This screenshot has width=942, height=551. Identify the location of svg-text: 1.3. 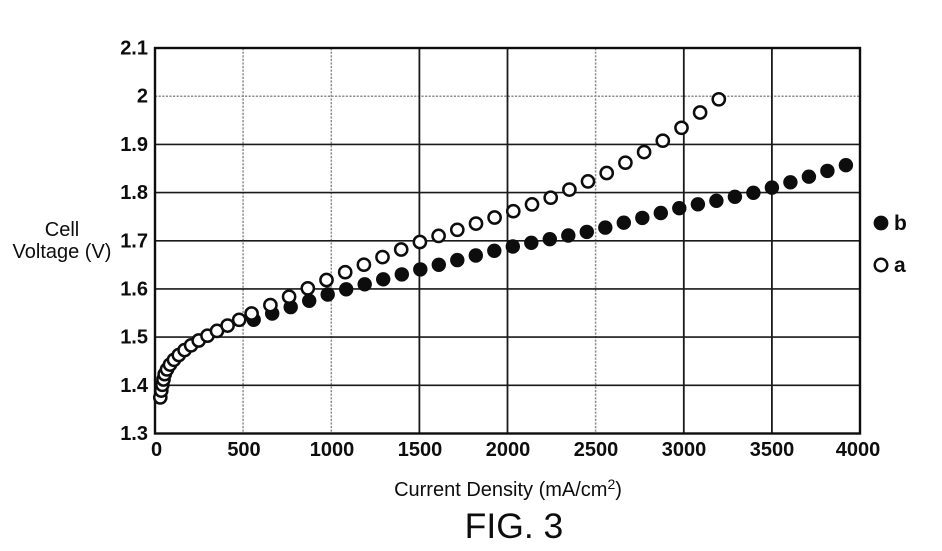
(134, 434).